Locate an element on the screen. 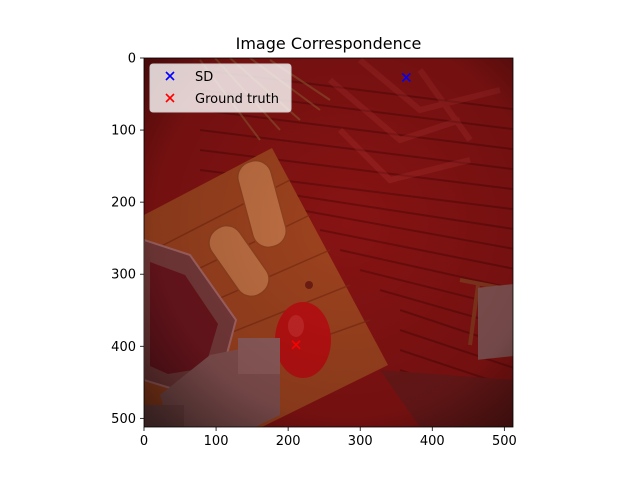 The height and width of the screenshot is (480, 640). x-tick-label: 200 is located at coordinates (288, 441).